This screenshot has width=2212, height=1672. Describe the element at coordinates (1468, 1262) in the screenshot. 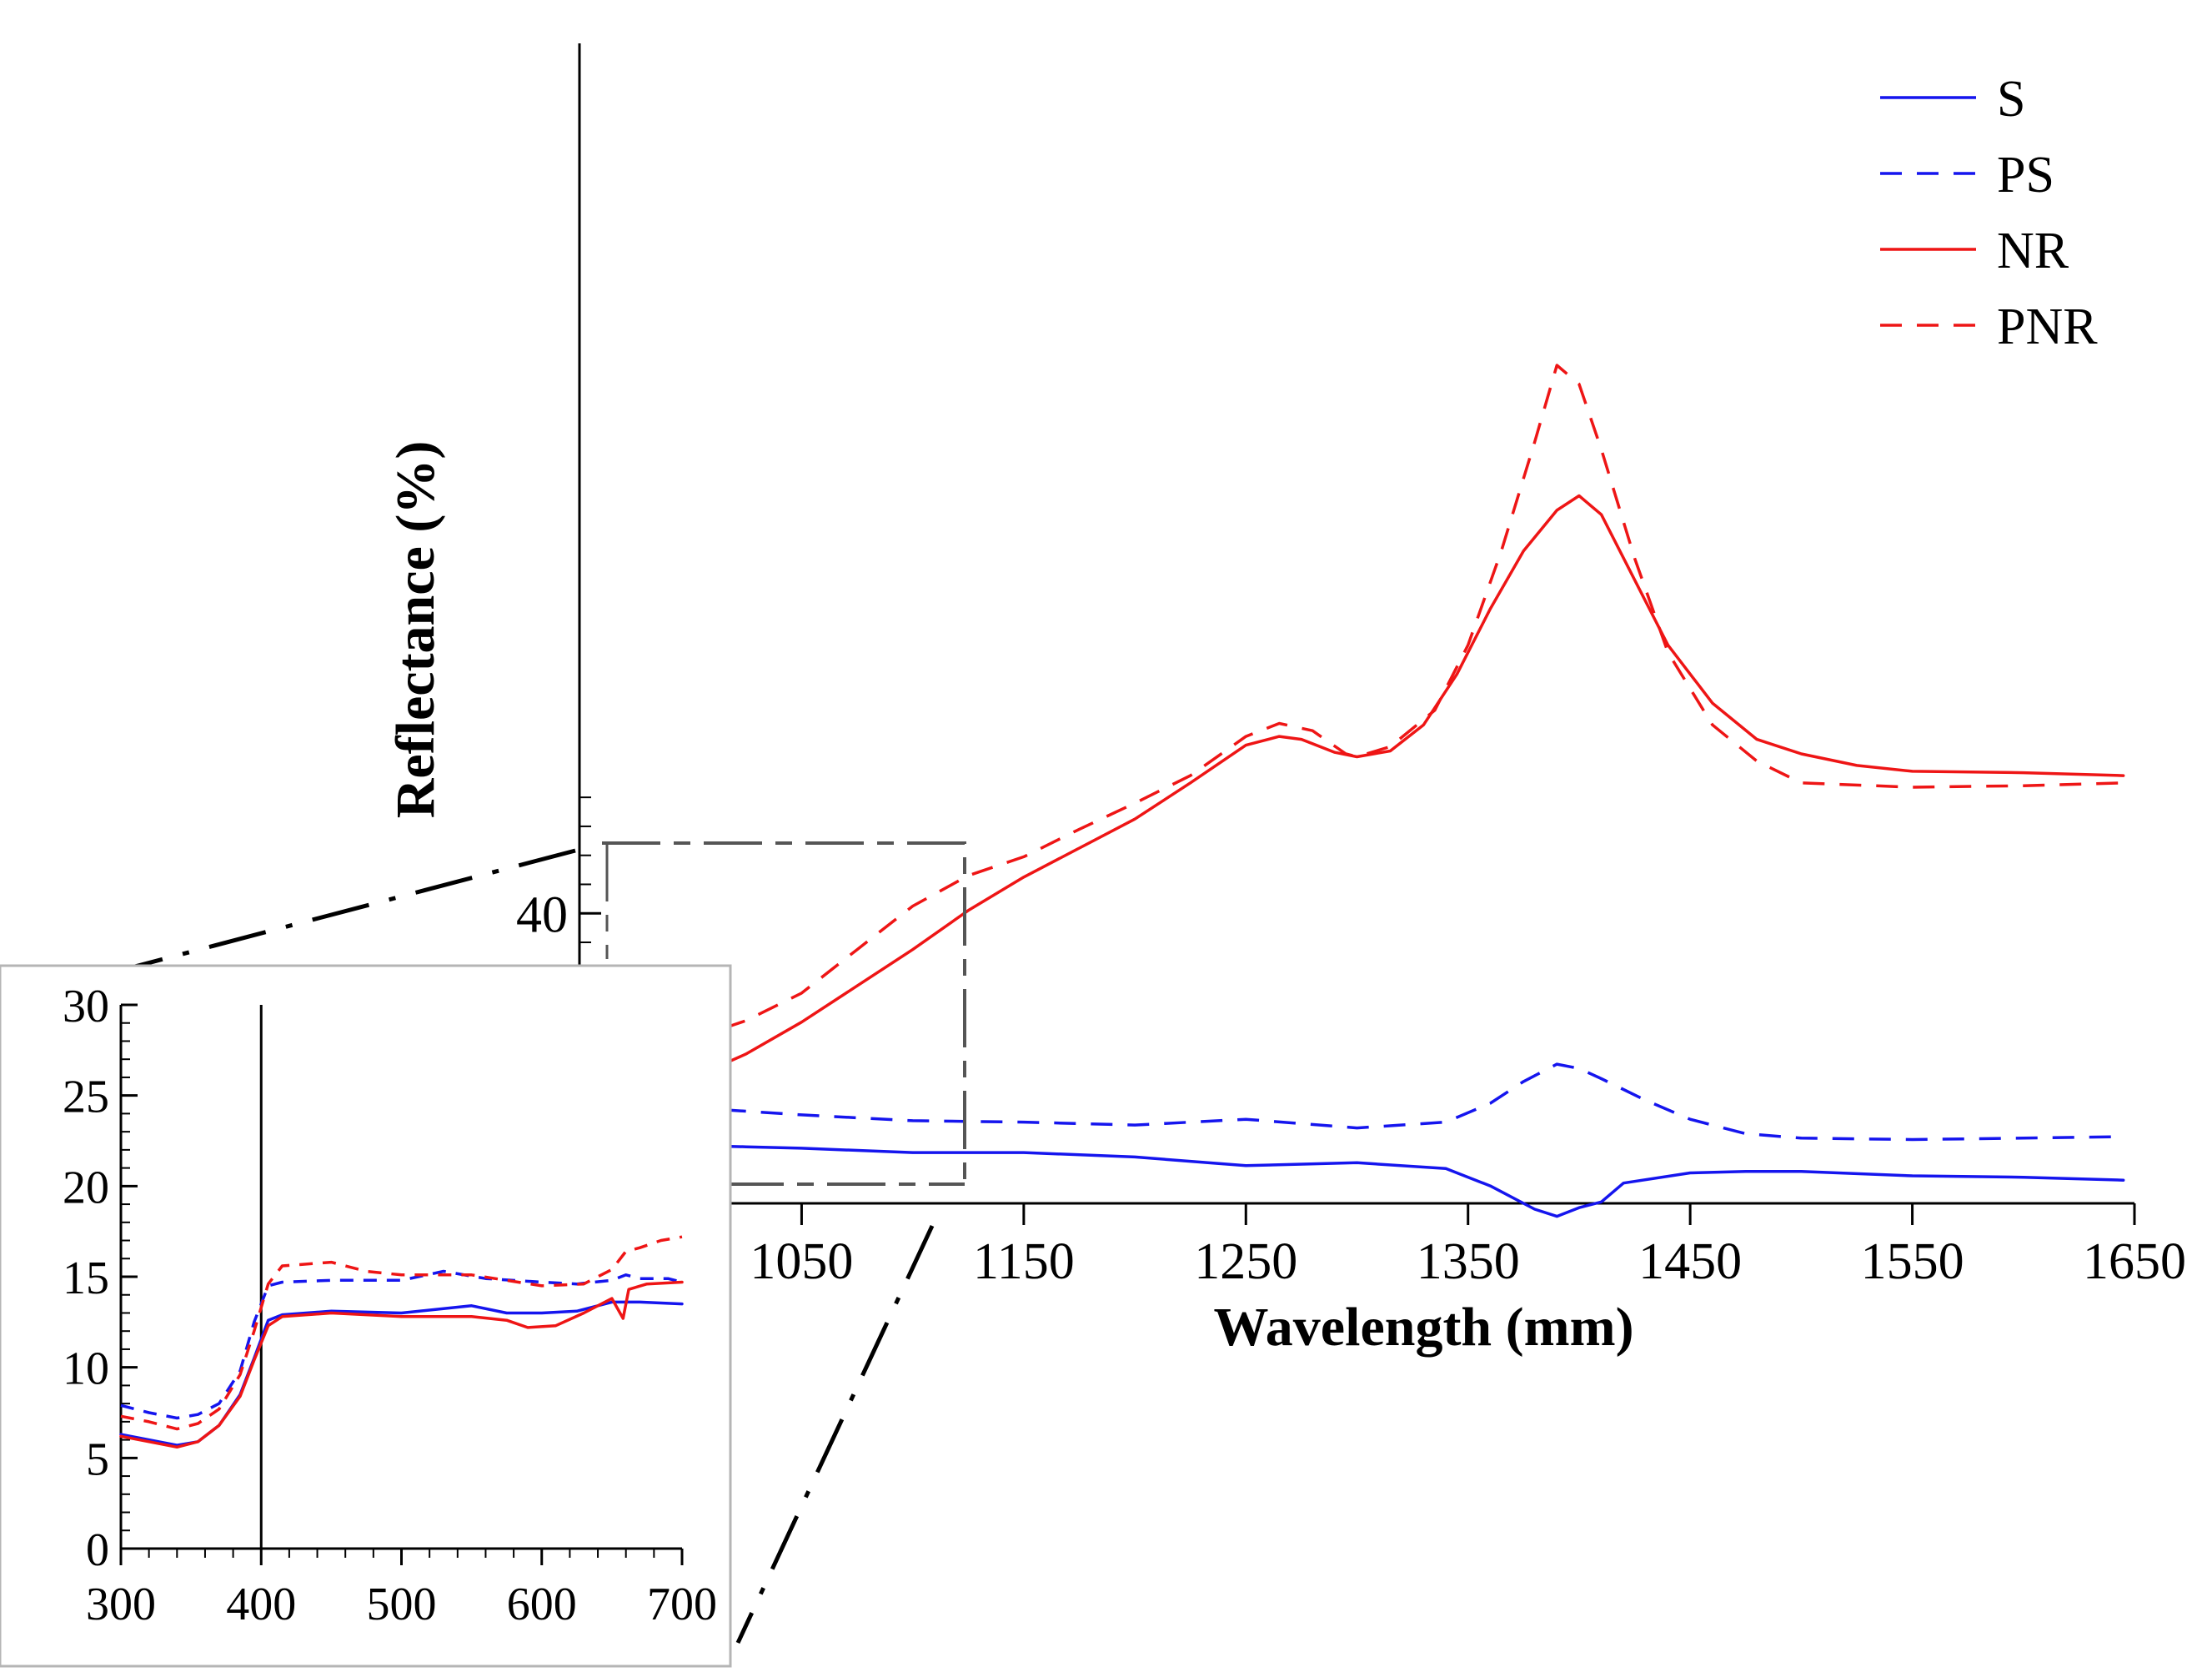

I see `main-x-tick-label: 1350` at that location.